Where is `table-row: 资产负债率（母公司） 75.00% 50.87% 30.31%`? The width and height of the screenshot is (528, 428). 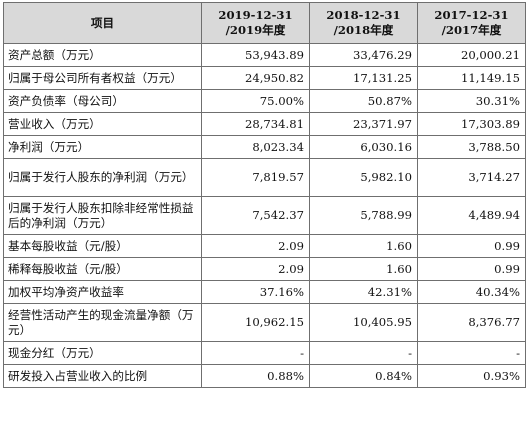 table-row: 资产负债率（母公司） 75.00% 50.87% 30.31% is located at coordinates (264, 101).